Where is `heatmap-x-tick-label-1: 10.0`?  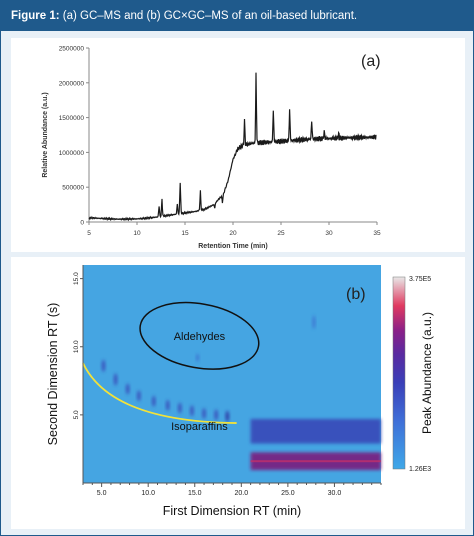 heatmap-x-tick-label-1: 10.0 is located at coordinates (148, 493).